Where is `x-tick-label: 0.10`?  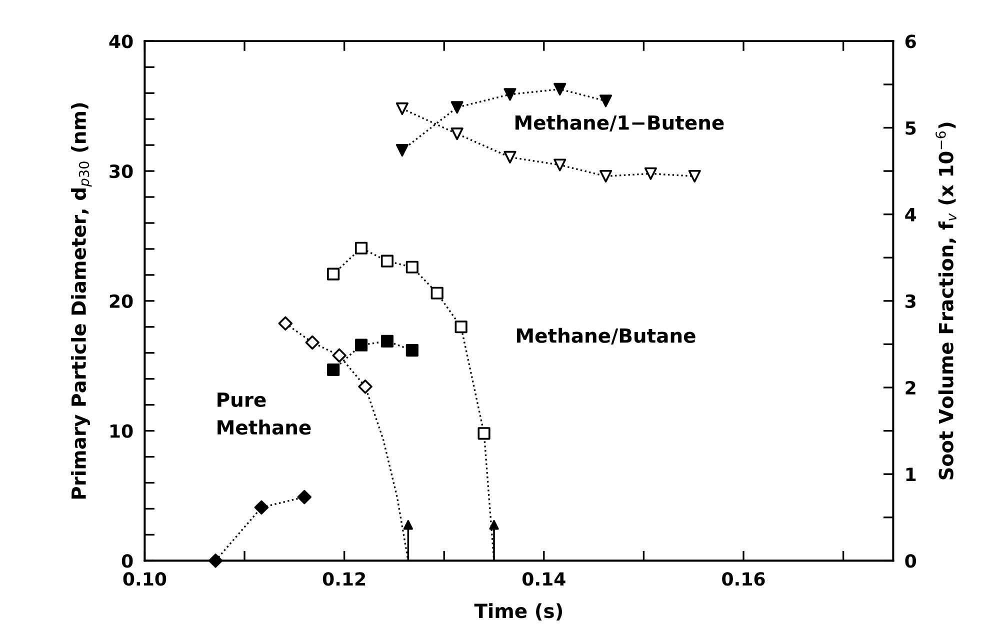
x-tick-label: 0.10 is located at coordinates (144, 579).